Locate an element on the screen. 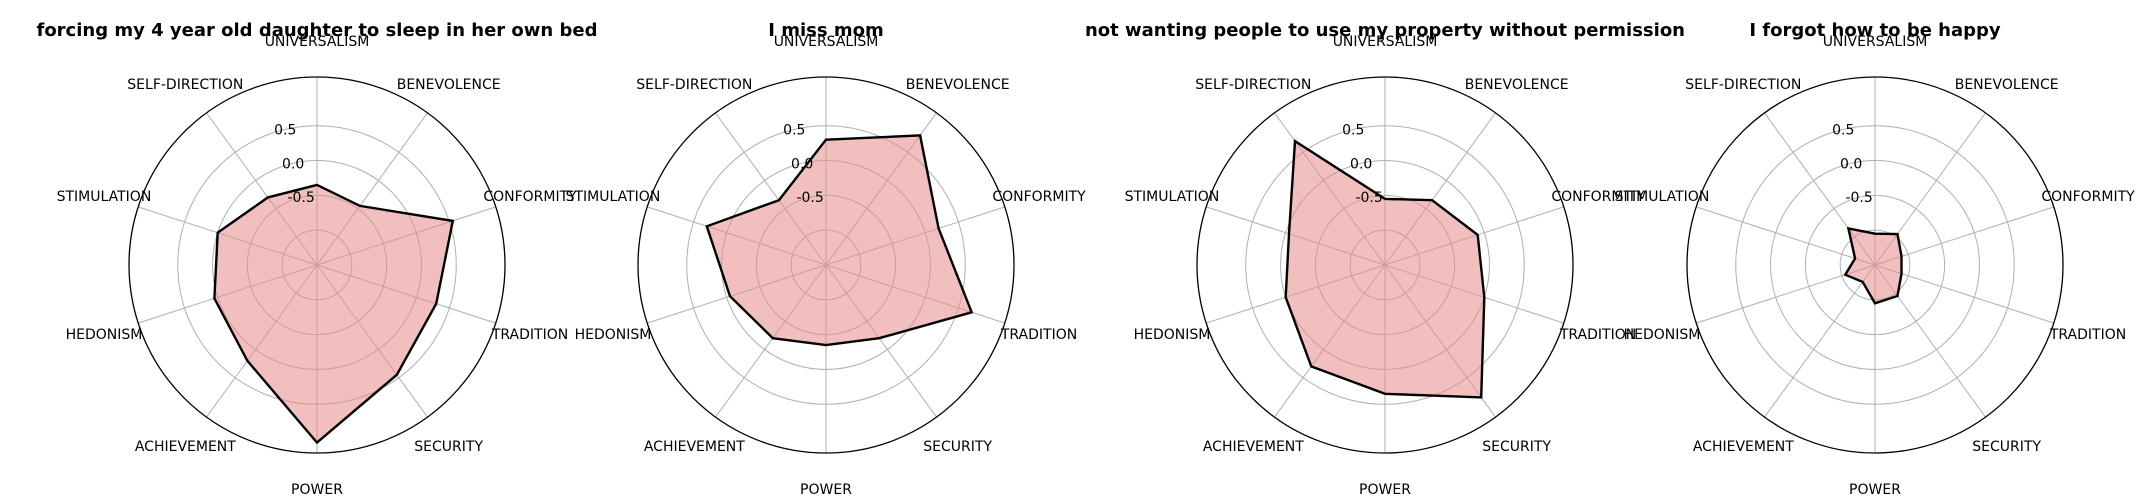 Image resolution: width=2139 pixels, height=504 pixels. chart-title: I miss mom is located at coordinates (825, 30).